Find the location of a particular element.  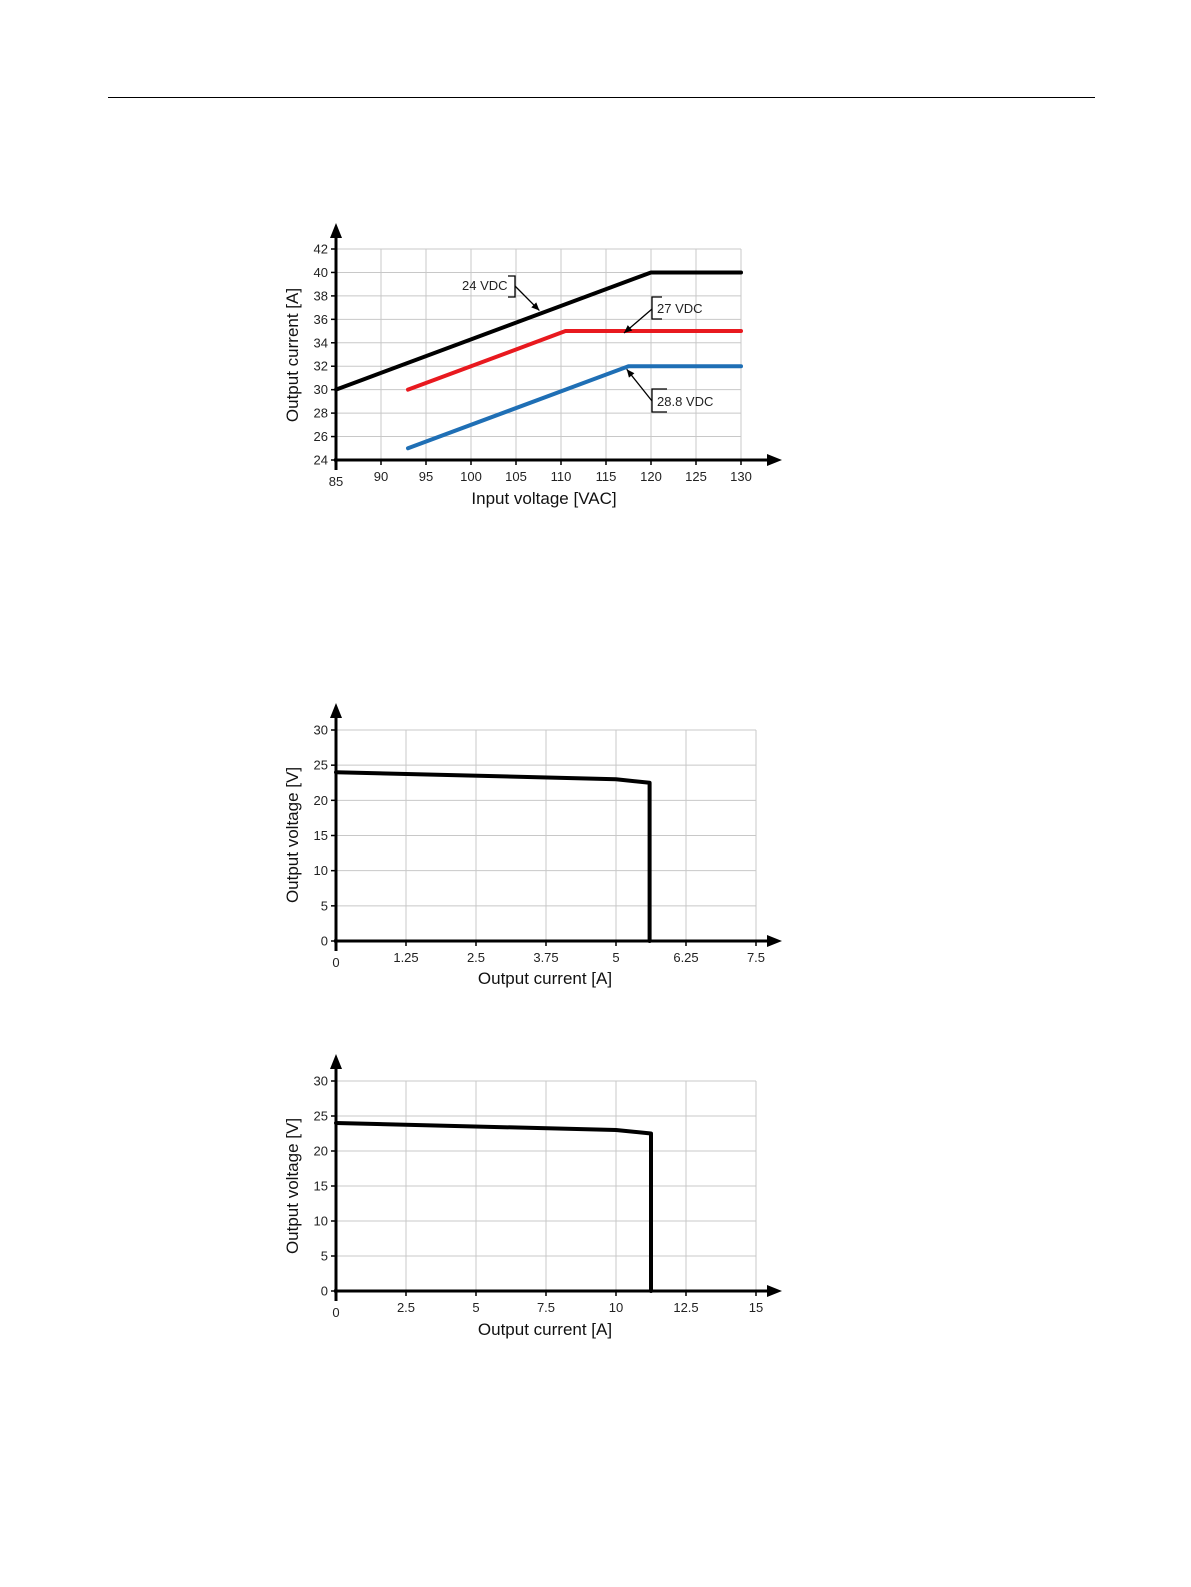

chart-2-x-tick-label-6: 7.5 is located at coordinates (756, 957).